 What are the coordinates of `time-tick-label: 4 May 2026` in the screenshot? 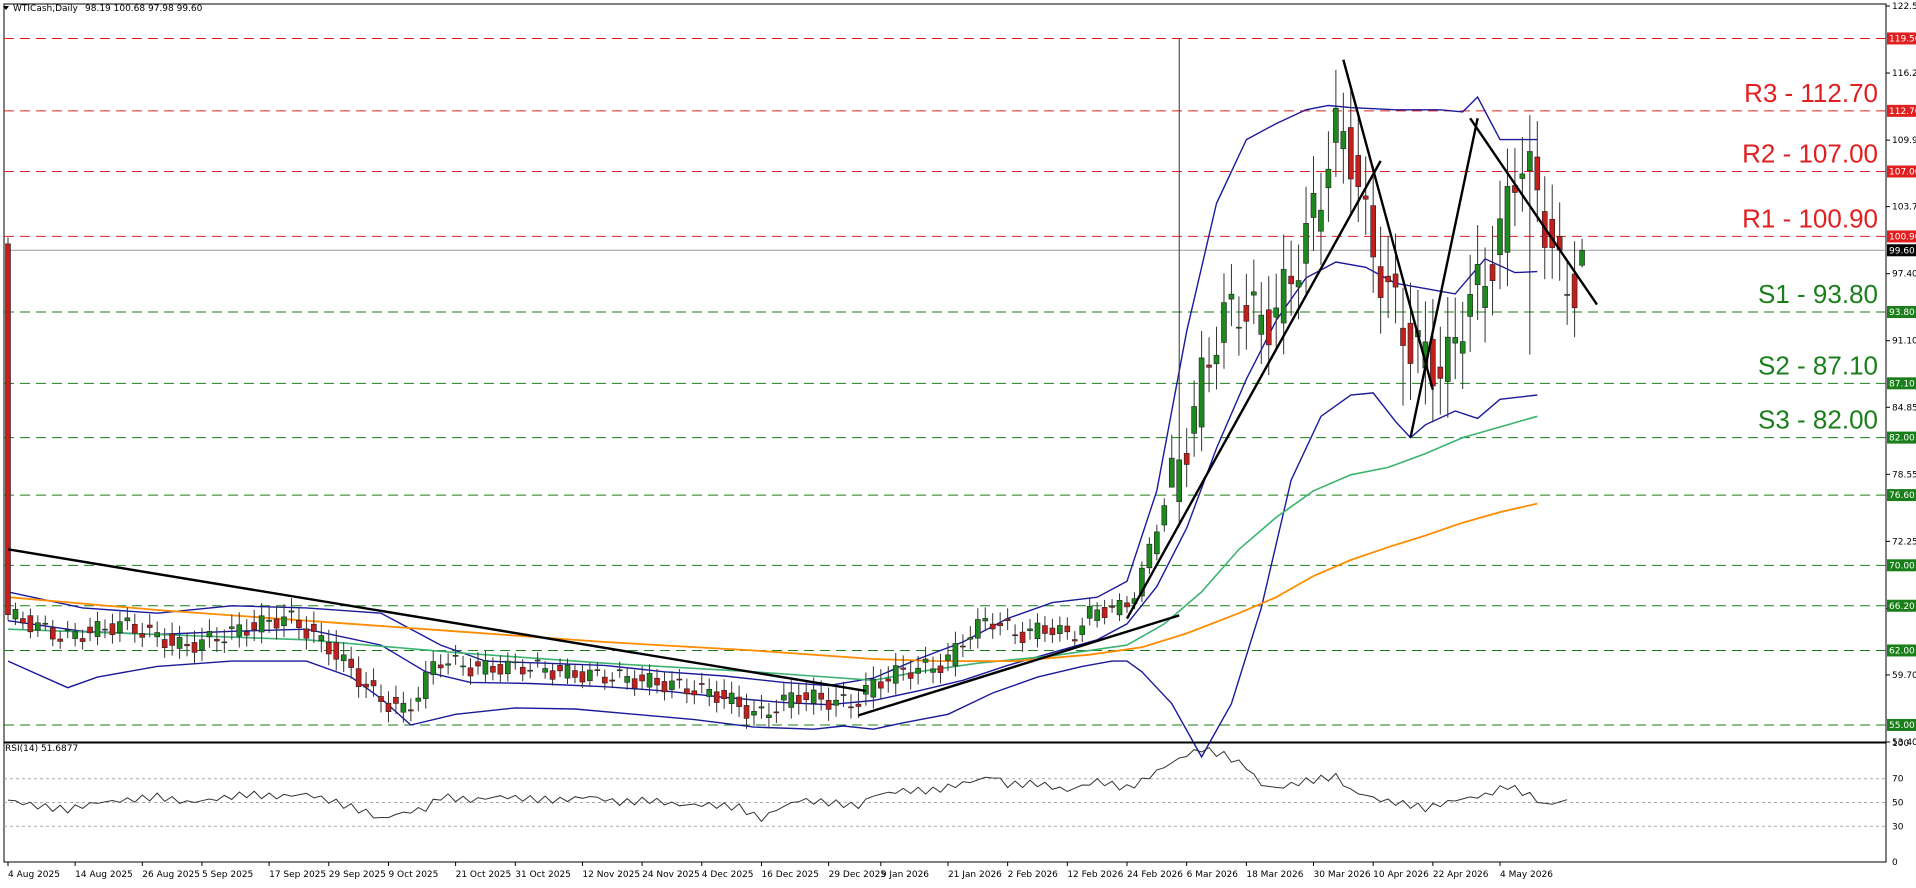 It's located at (1526, 875).